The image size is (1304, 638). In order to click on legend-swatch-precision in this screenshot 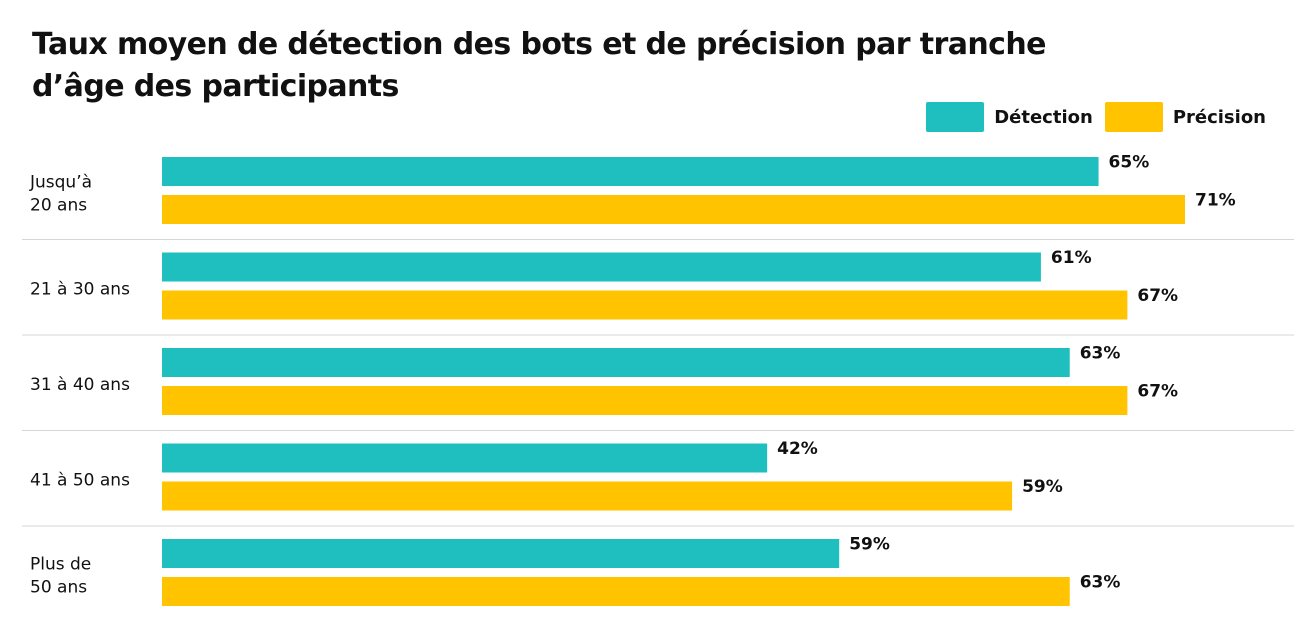, I will do `click(1133, 117)`.